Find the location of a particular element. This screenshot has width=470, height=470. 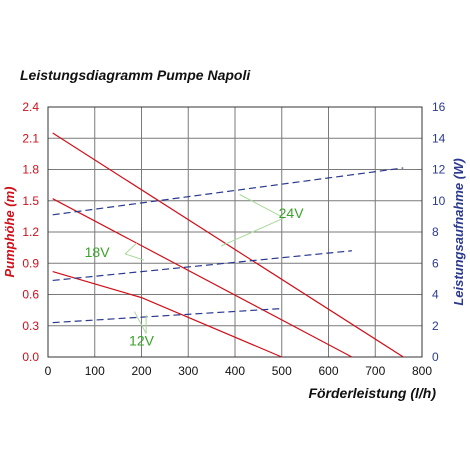

y-right-tick-label: 2 is located at coordinates (435, 326).